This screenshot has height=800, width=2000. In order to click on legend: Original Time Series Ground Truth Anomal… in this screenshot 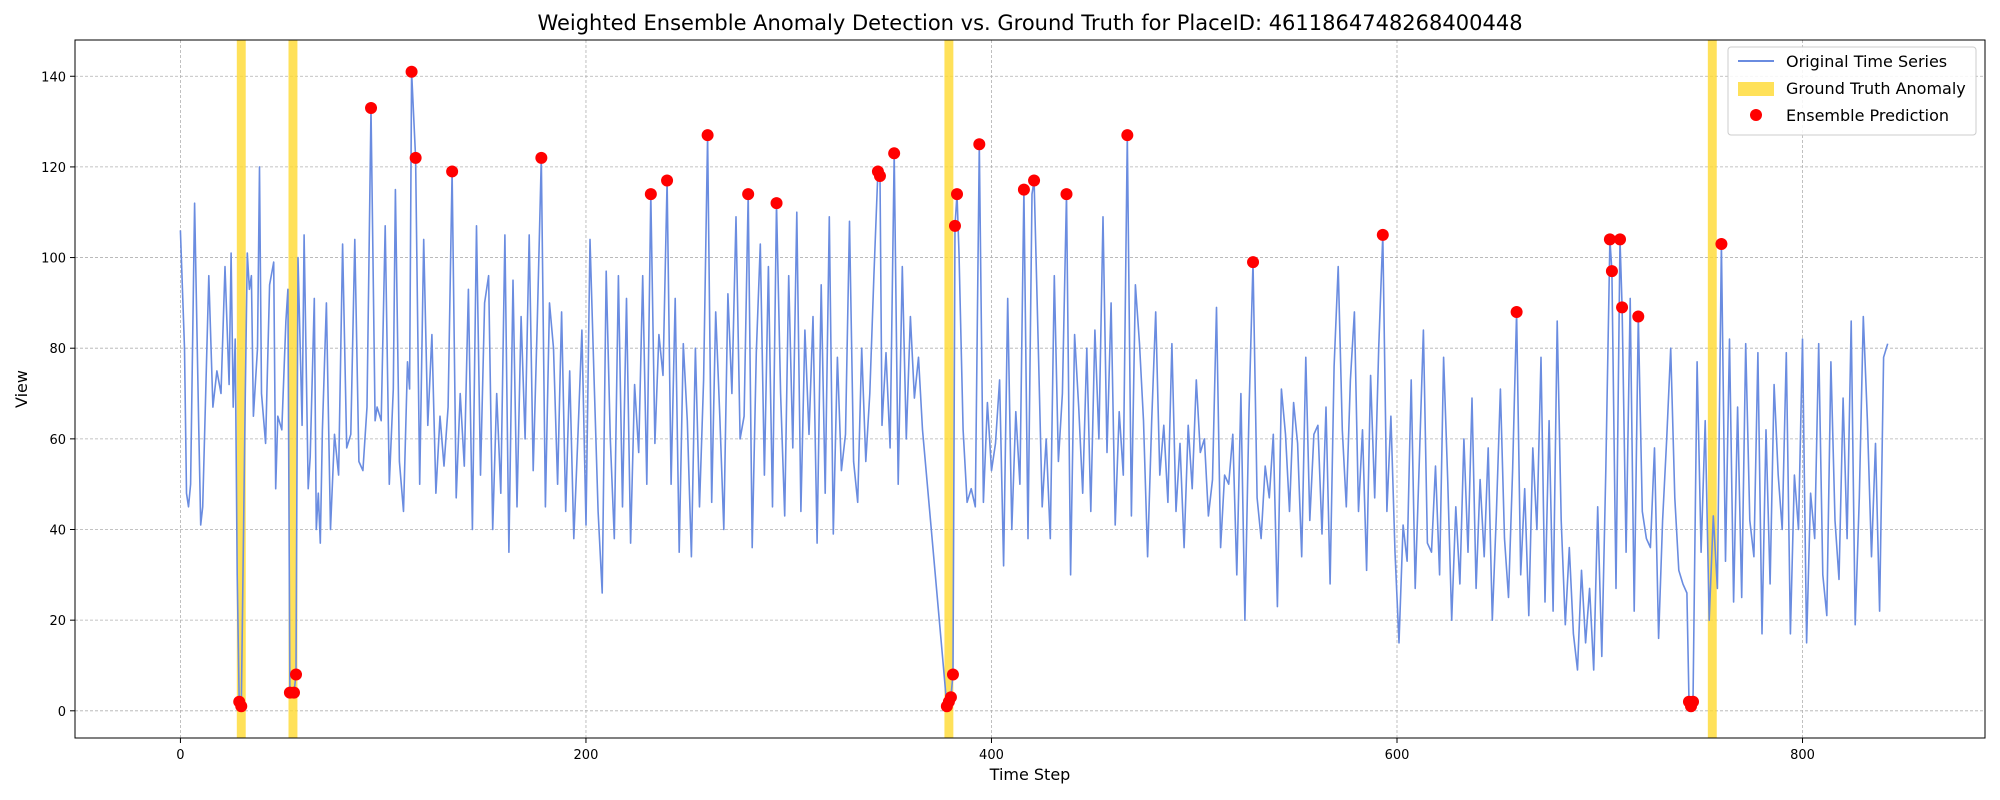, I will do `click(1852, 91)`.